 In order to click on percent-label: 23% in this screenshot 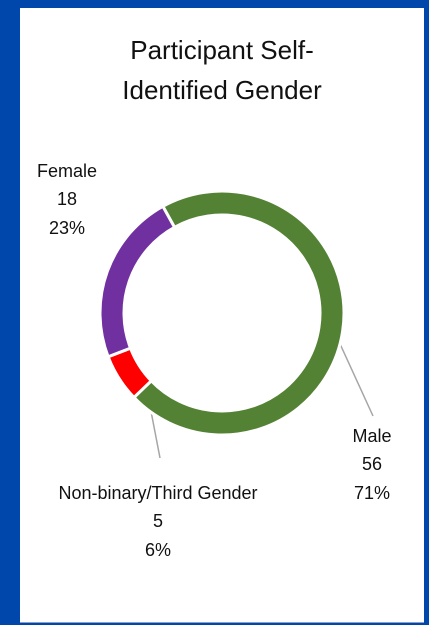, I will do `click(67, 228)`.